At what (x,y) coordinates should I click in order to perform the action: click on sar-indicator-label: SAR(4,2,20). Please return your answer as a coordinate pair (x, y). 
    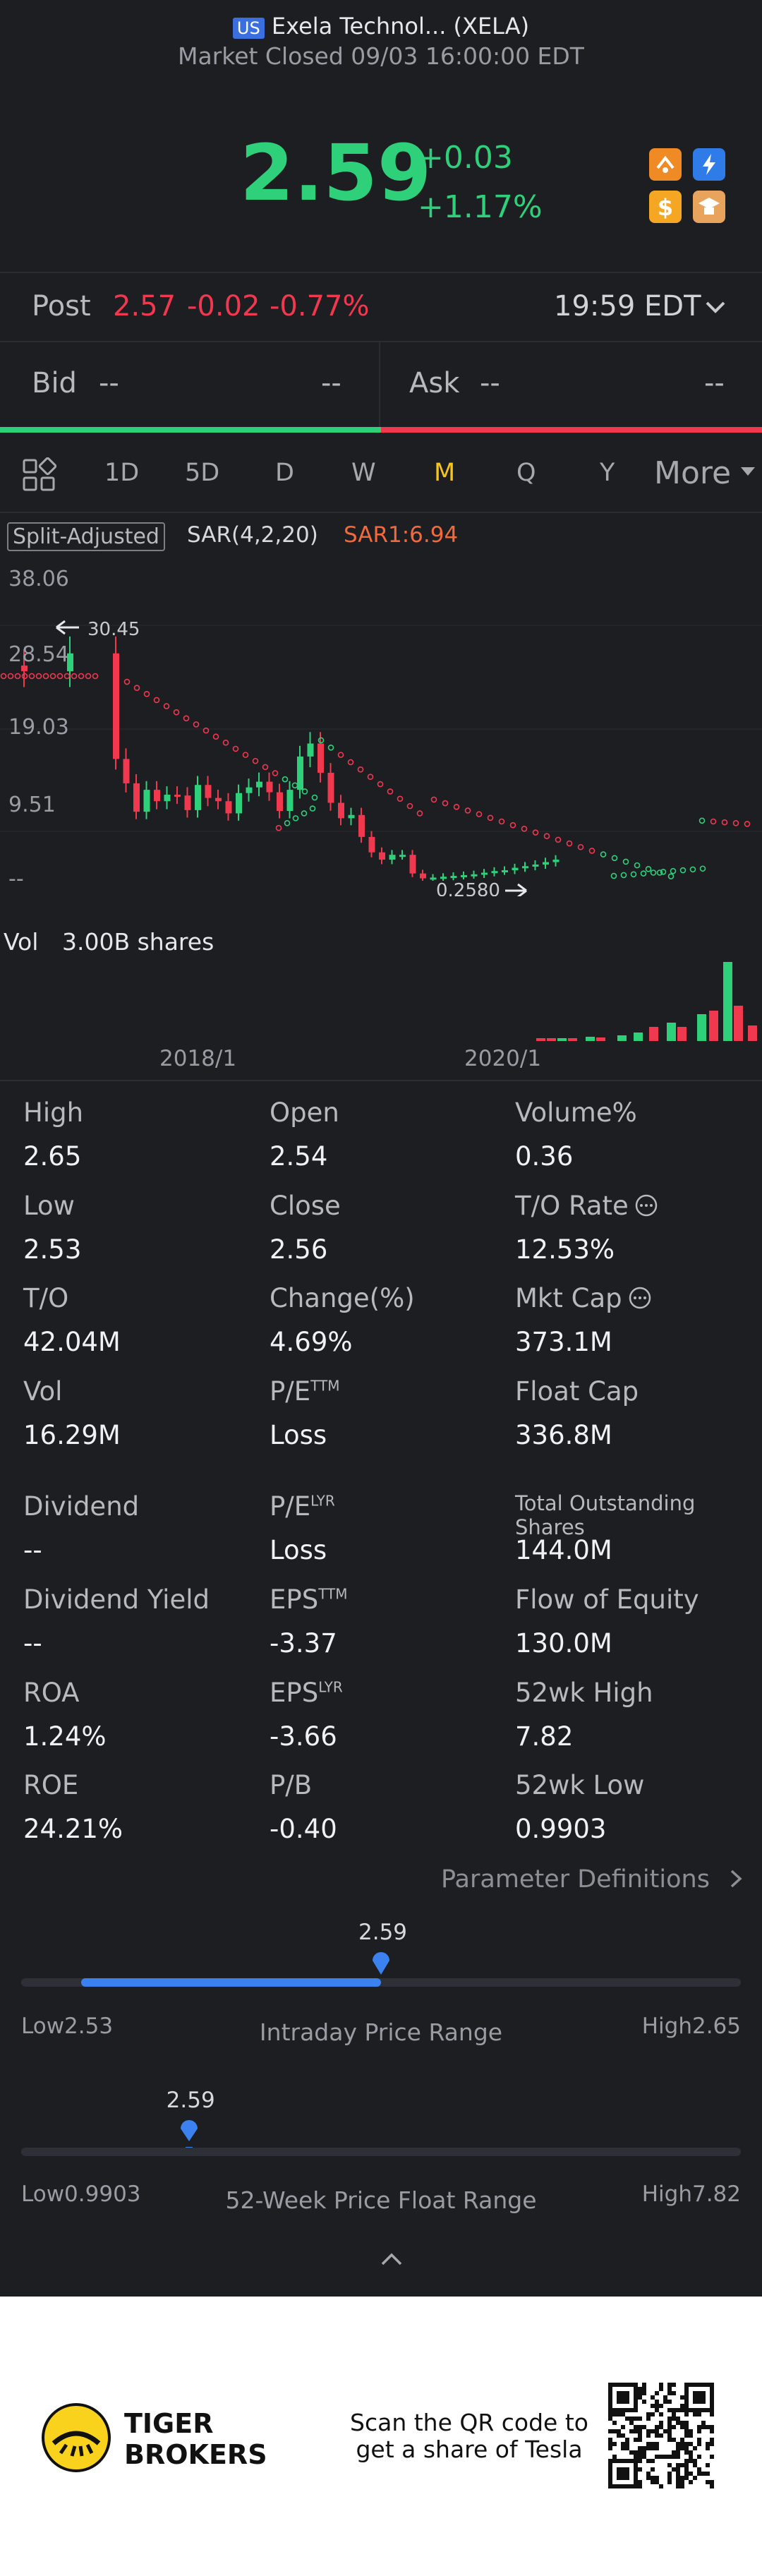
    Looking at the image, I should click on (252, 535).